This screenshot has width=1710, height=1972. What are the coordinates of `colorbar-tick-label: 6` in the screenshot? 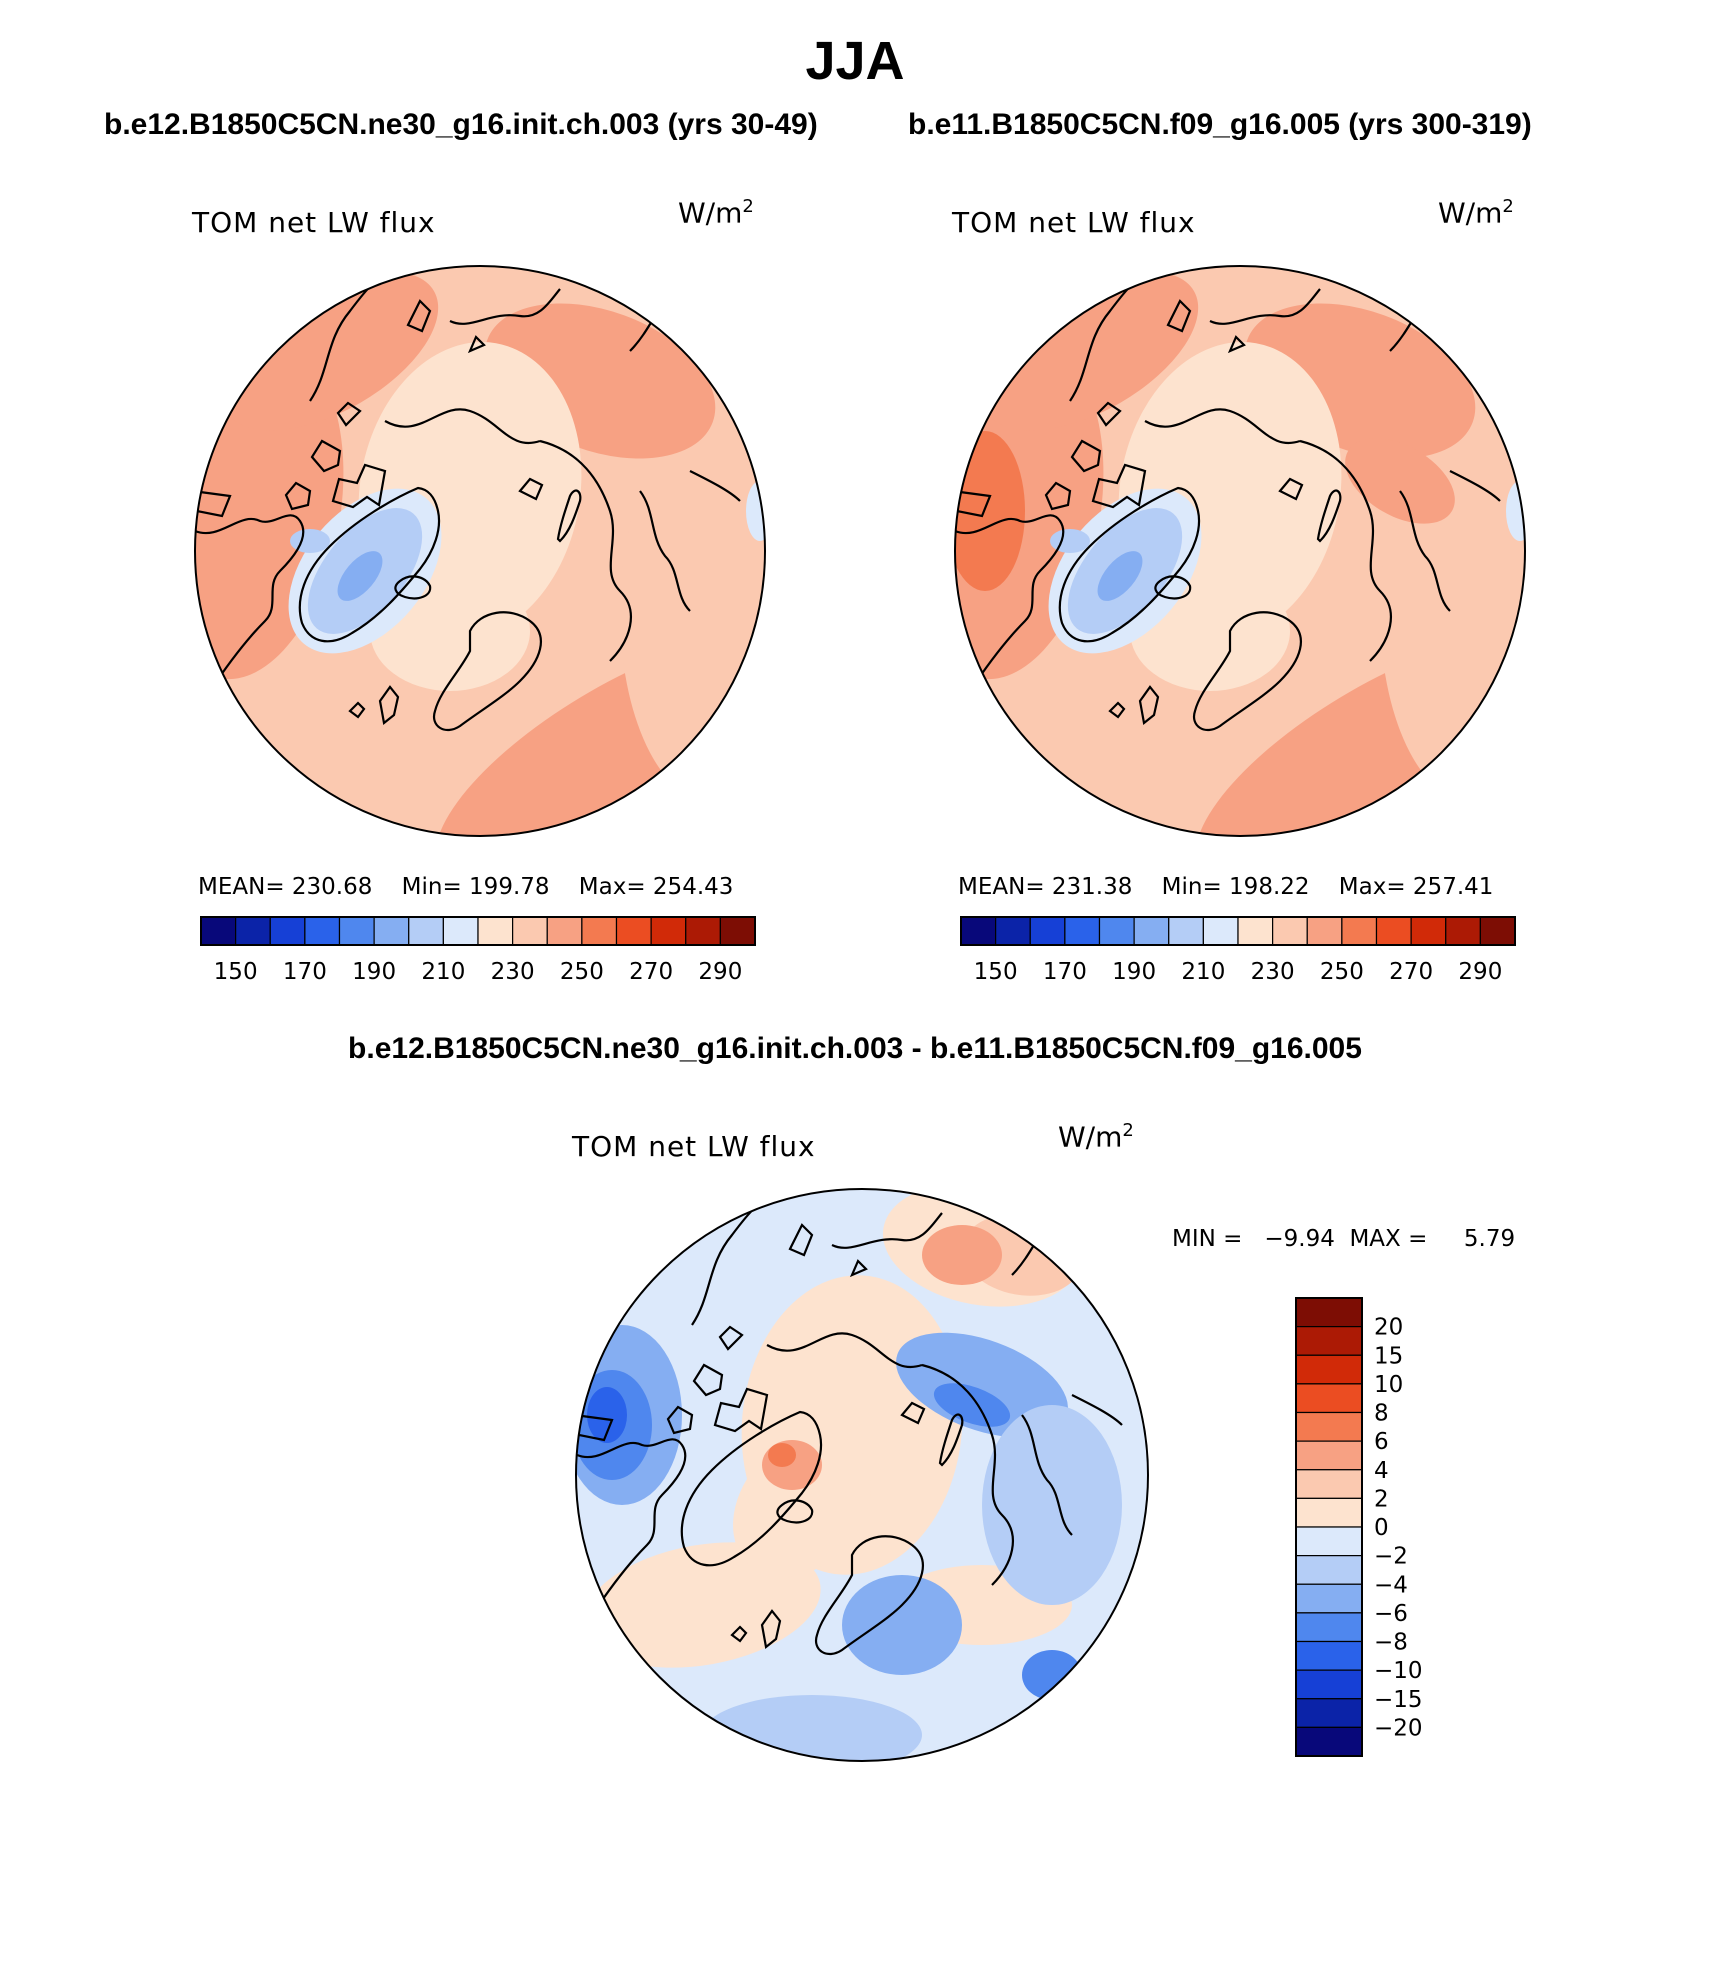 It's located at (1381, 1442).